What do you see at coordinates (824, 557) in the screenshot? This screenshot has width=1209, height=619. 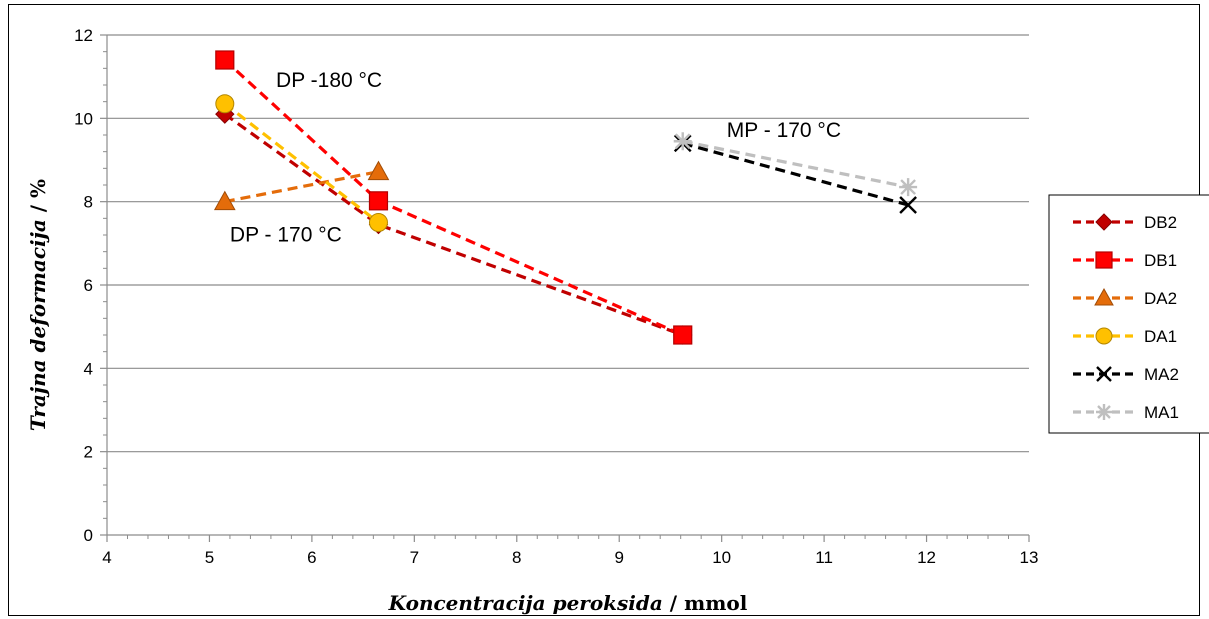 I see `x-tick-label: 11` at bounding box center [824, 557].